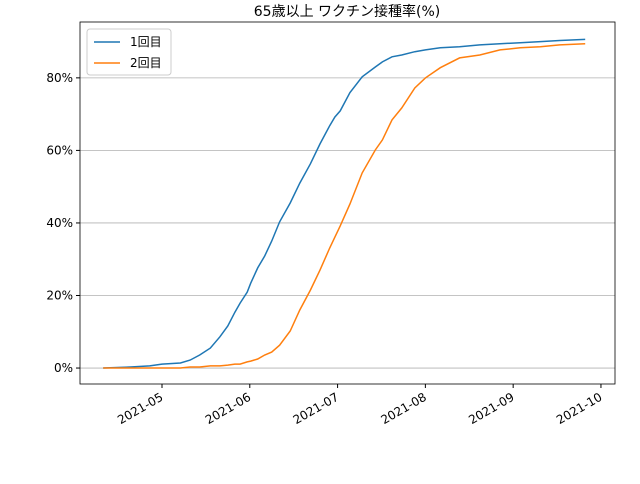 The width and height of the screenshot is (640, 484). Describe the element at coordinates (140, 408) in the screenshot. I see `x-tick-label: 2021-05` at that location.